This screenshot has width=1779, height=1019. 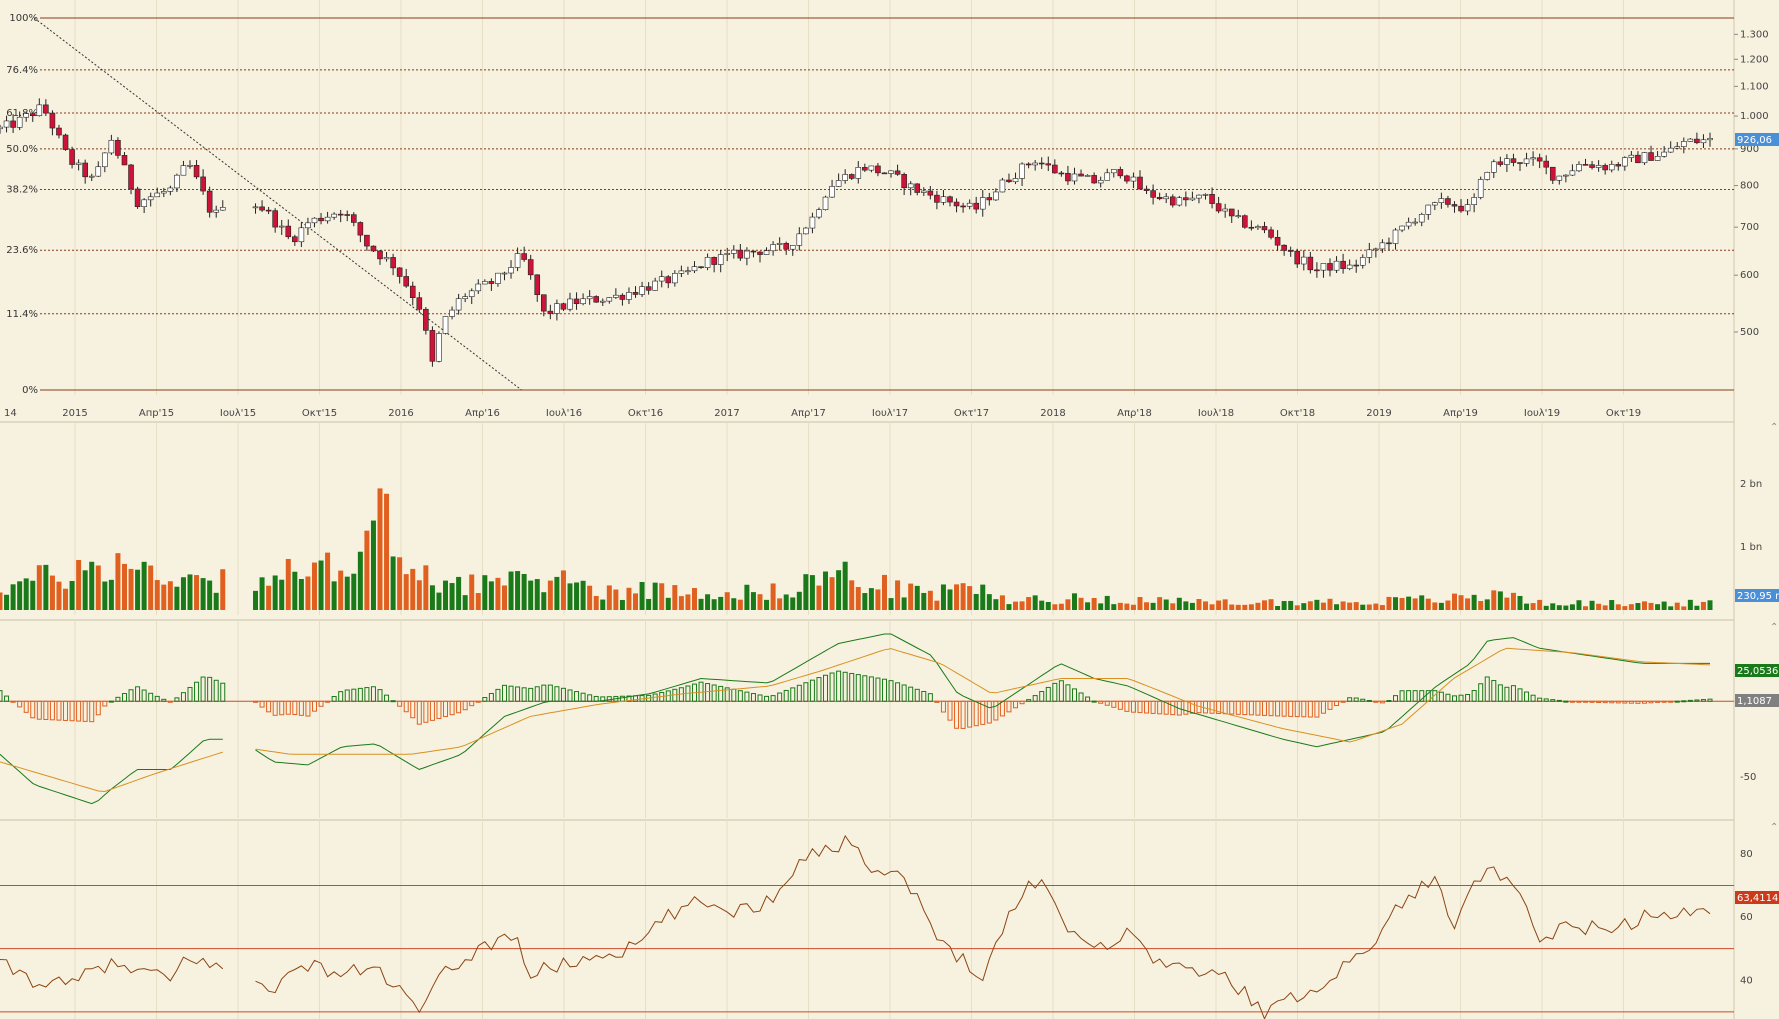 What do you see at coordinates (319, 413) in the screenshot?
I see `time-axis-label: Οκτ'15` at bounding box center [319, 413].